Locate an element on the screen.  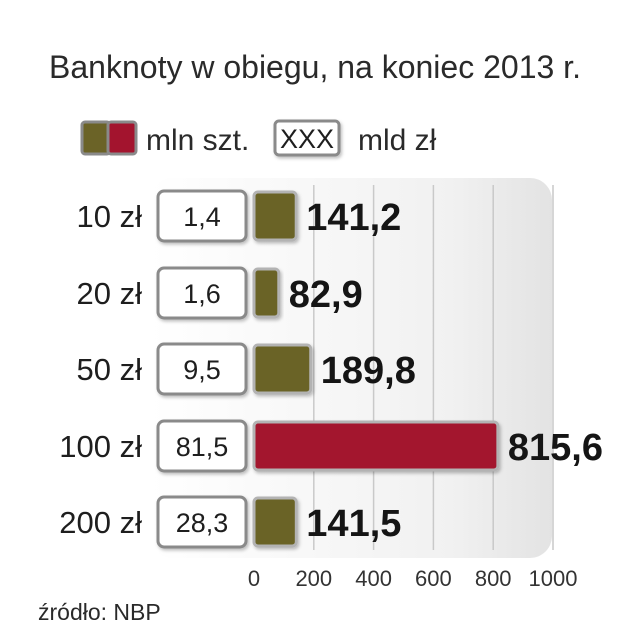
bar-value-label: 141,5 is located at coordinates (353, 524).